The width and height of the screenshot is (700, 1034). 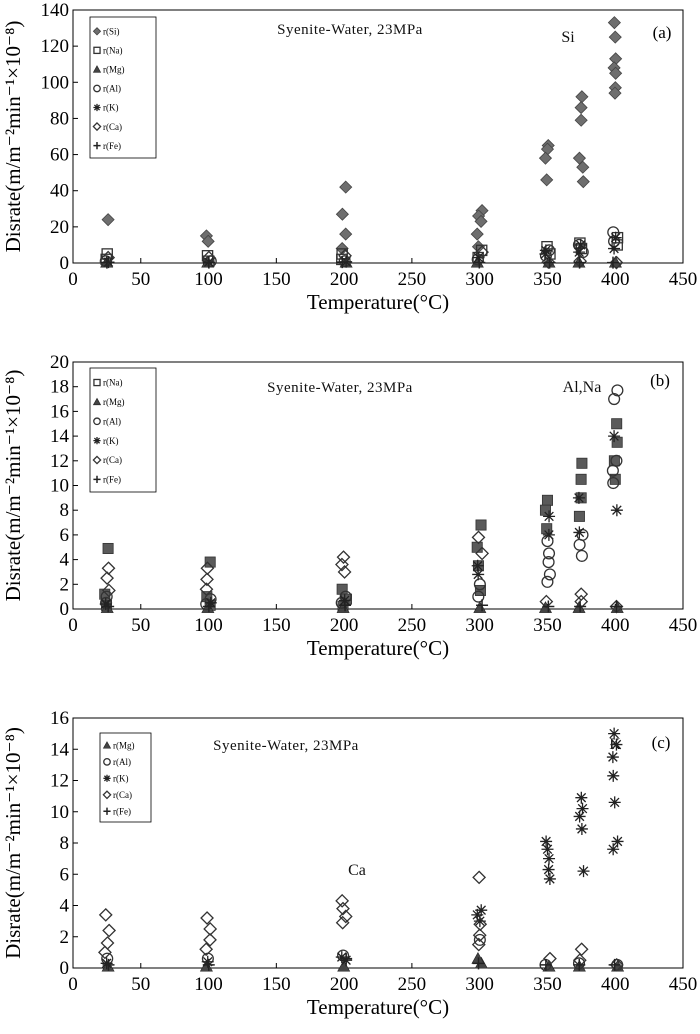 I want to click on y-tick-label: 16, so click(x=59, y=411).